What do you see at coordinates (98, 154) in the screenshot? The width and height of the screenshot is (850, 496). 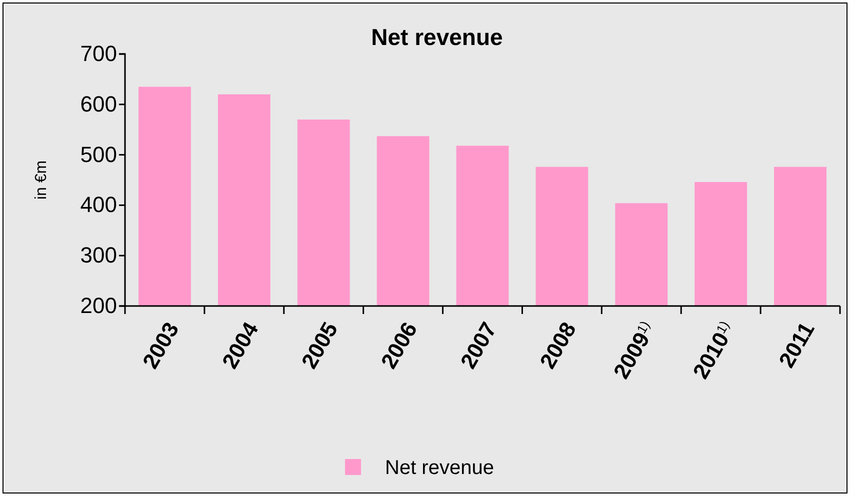 I see `y-tick-label: 500` at bounding box center [98, 154].